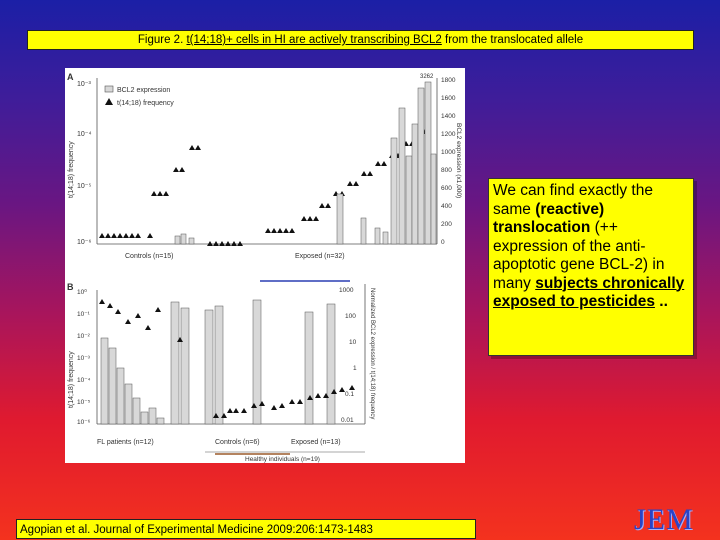 This screenshot has height=540, width=720. Describe the element at coordinates (316, 442) in the screenshot. I see `panel-b-group-exposed: Exposed (n=13)` at that location.